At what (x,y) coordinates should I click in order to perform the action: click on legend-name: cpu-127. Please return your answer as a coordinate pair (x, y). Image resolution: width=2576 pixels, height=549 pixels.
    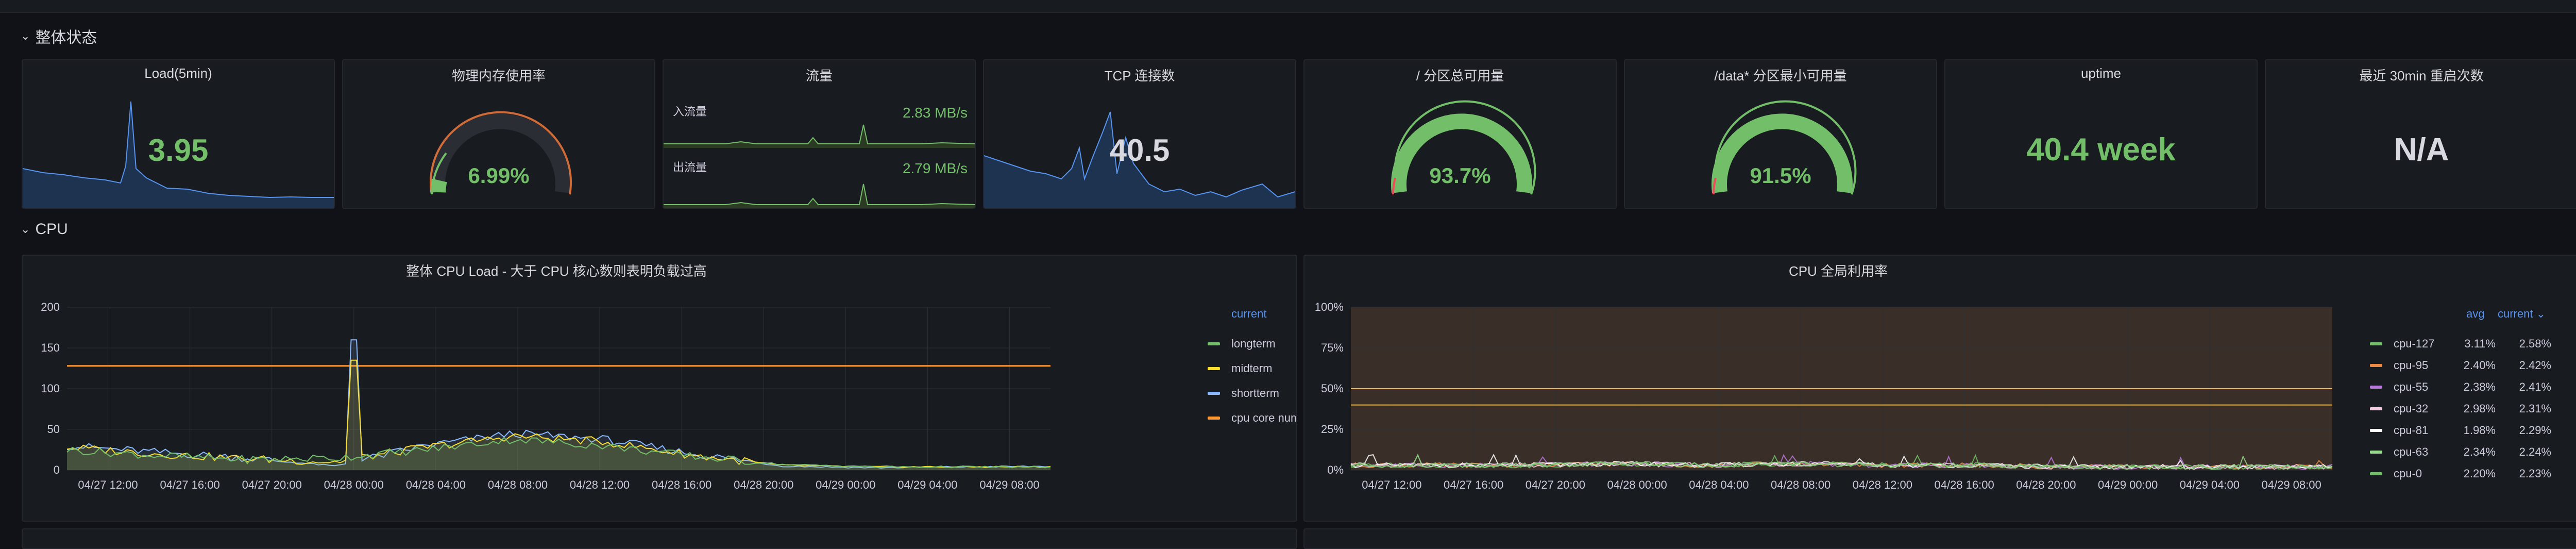
    Looking at the image, I should click on (2414, 343).